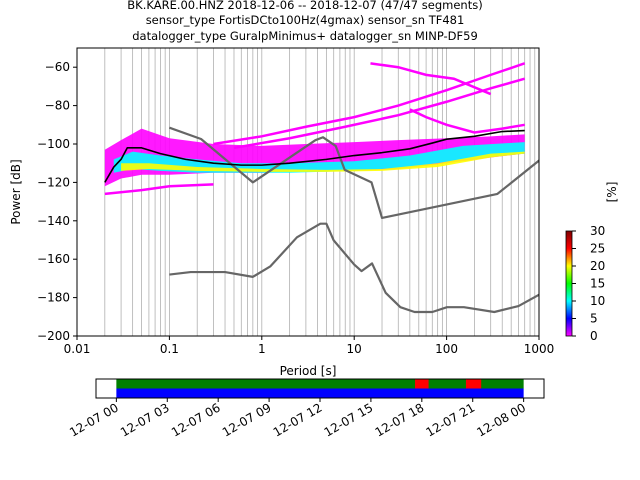 Image resolution: width=640 pixels, height=480 pixels. What do you see at coordinates (349, 419) in the screenshot?
I see `timeline-tick-label: 12-07 15` at bounding box center [349, 419].